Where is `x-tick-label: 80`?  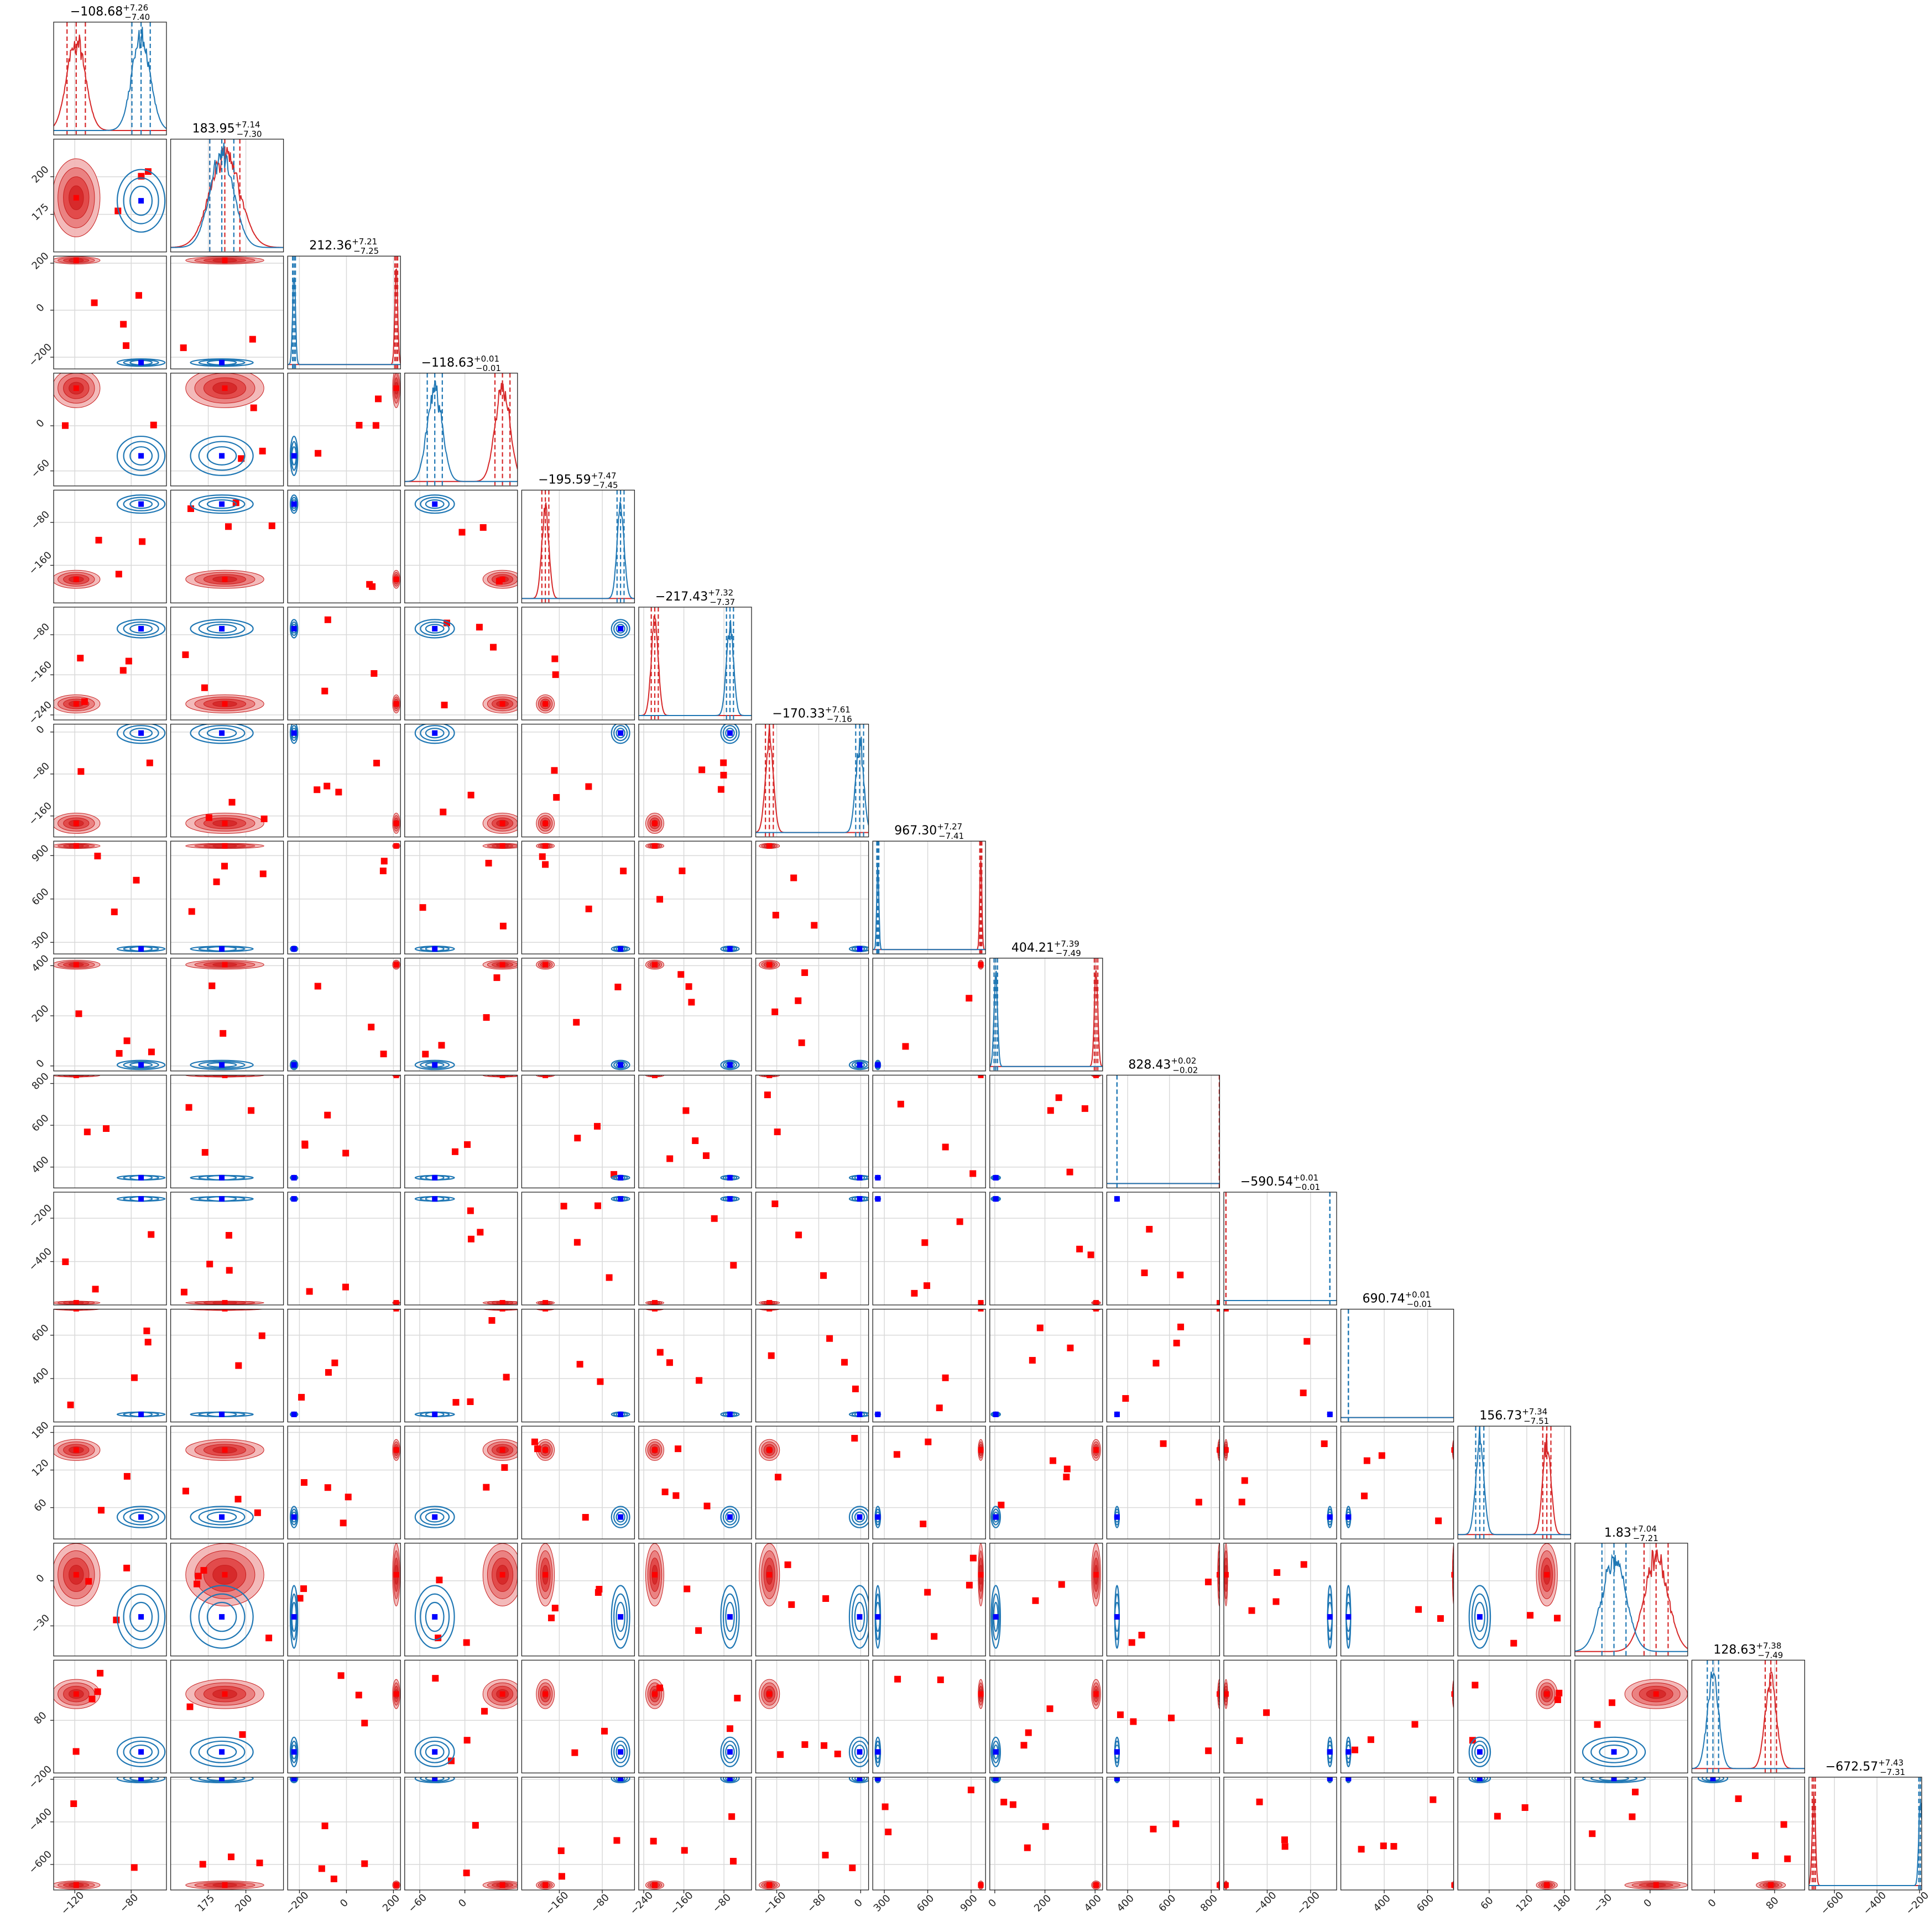
x-tick-label: 80 is located at coordinates (1772, 1904).